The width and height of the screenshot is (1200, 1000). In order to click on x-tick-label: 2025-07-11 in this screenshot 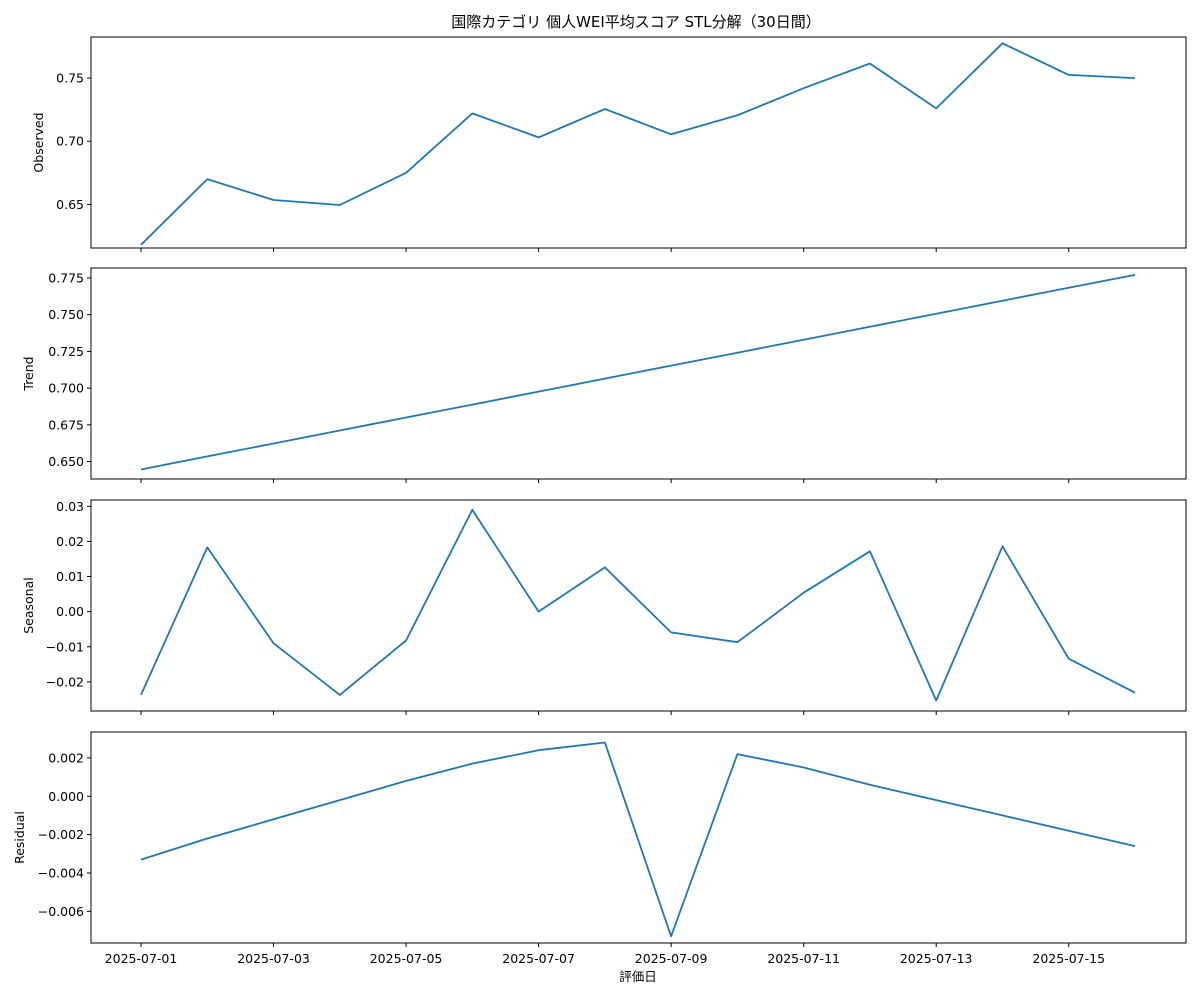, I will do `click(803, 958)`.